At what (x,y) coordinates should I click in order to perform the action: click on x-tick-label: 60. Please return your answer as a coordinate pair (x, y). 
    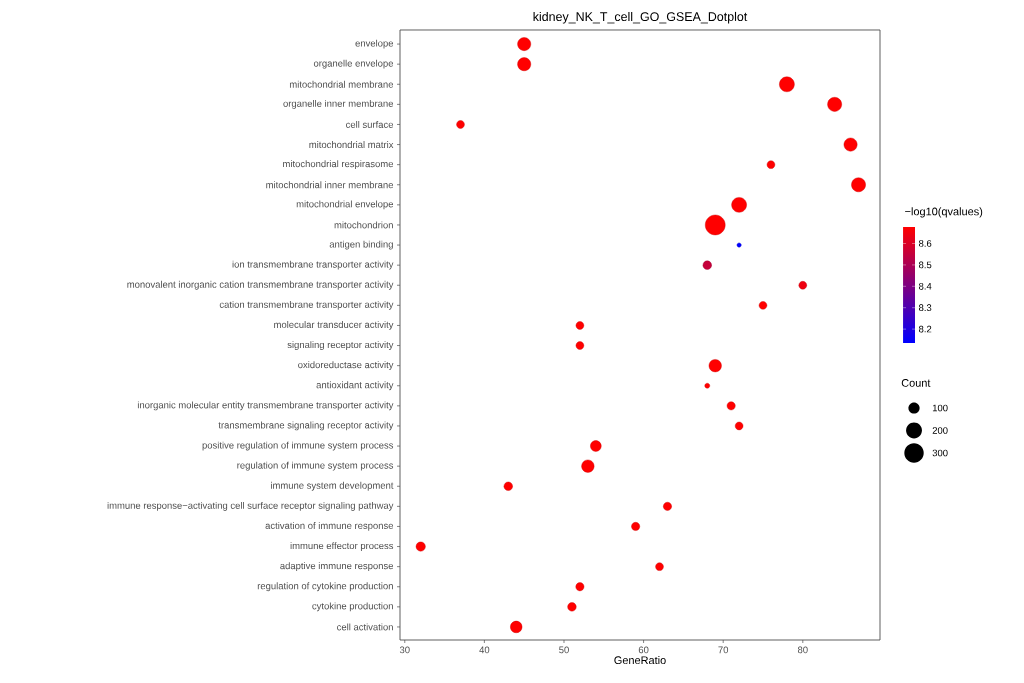
    Looking at the image, I should click on (643, 650).